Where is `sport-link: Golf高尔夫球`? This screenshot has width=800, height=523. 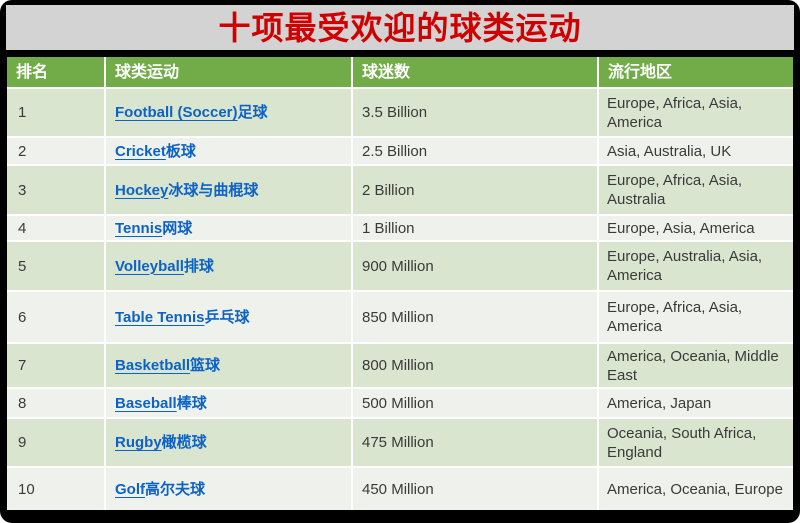
sport-link: Golf高尔夫球 is located at coordinates (160, 489).